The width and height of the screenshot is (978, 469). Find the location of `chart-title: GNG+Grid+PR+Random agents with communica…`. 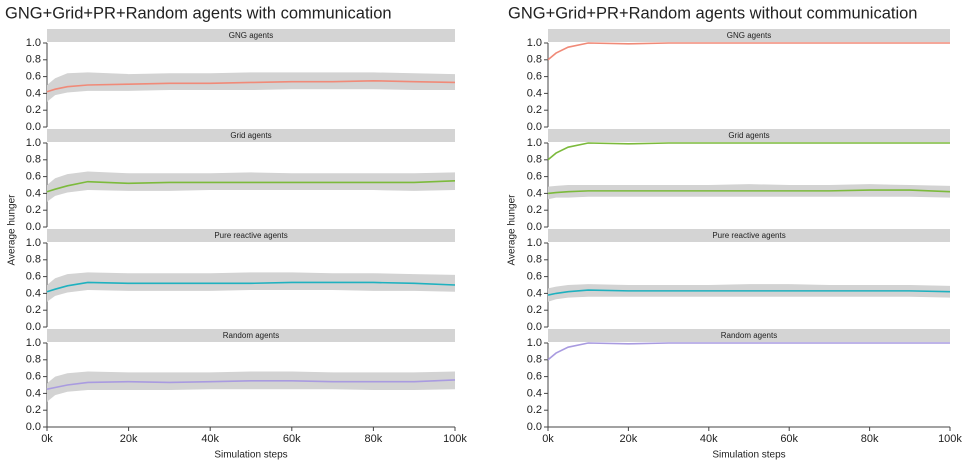

chart-title: GNG+Grid+PR+Random agents with communica… is located at coordinates (198, 13).